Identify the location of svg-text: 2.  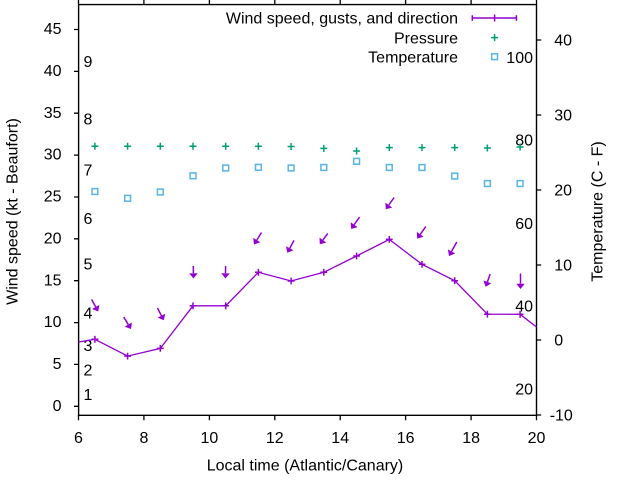
(88, 371).